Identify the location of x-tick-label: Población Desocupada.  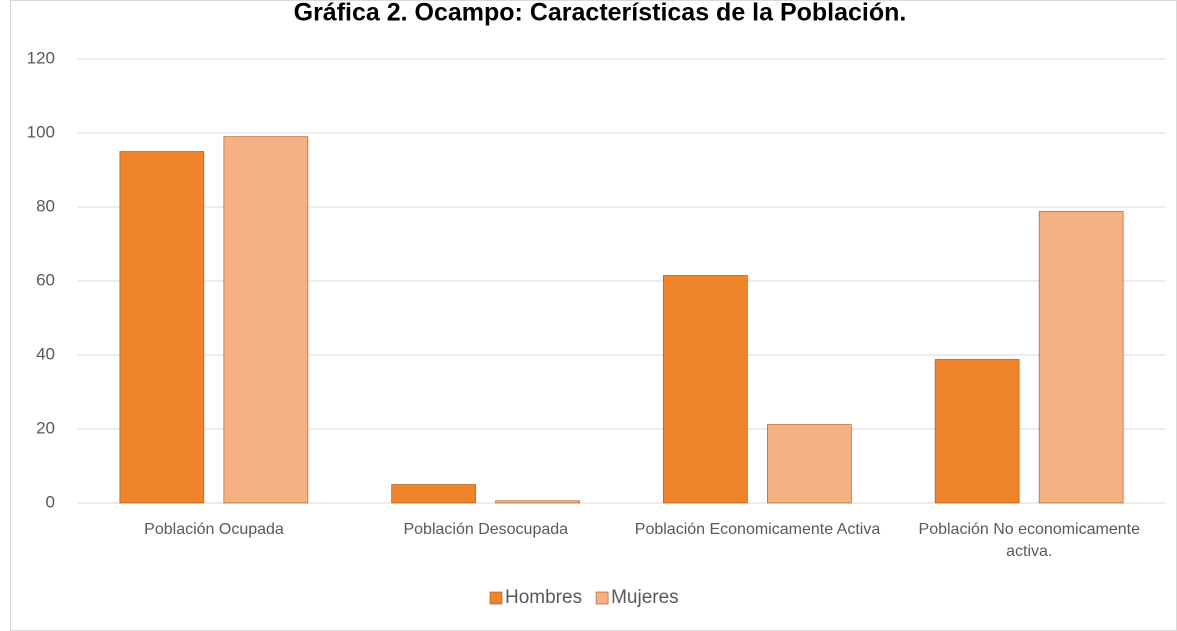
(486, 529).